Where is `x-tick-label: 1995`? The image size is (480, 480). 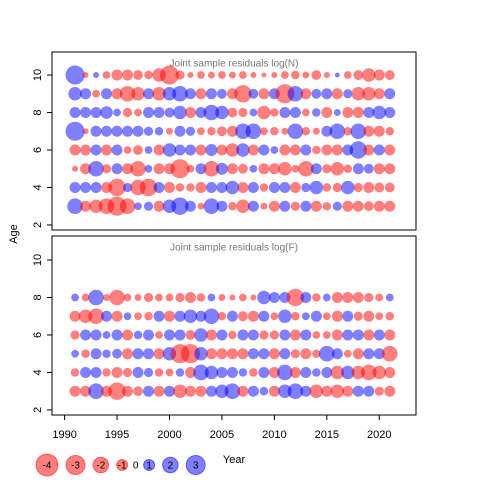 x-tick-label: 1995 is located at coordinates (117, 435).